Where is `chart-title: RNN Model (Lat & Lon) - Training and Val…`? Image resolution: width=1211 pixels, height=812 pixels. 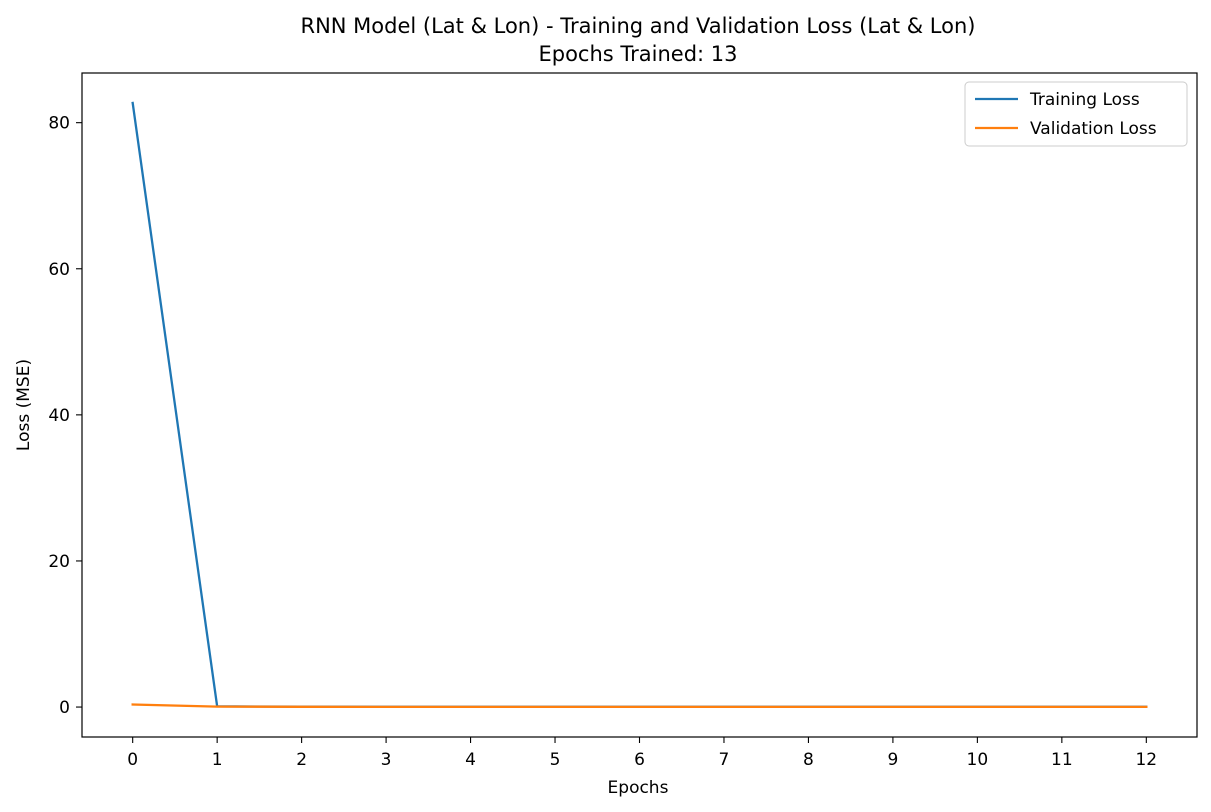 chart-title: RNN Model (Lat & Lon) - Training and Val… is located at coordinates (638, 26).